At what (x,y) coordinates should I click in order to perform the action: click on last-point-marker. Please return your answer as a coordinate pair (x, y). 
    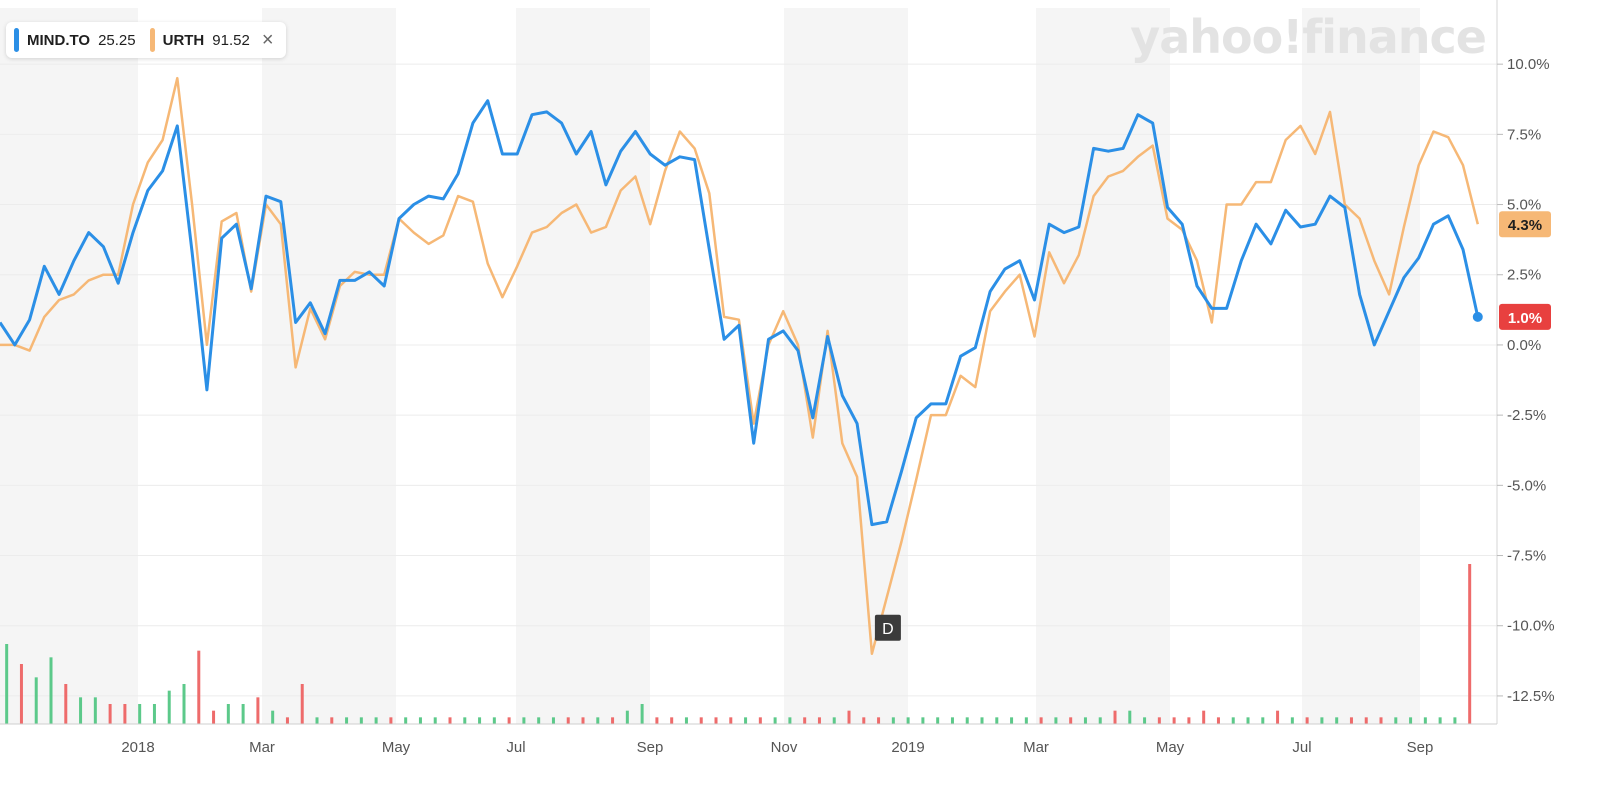
    Looking at the image, I should click on (1477, 316).